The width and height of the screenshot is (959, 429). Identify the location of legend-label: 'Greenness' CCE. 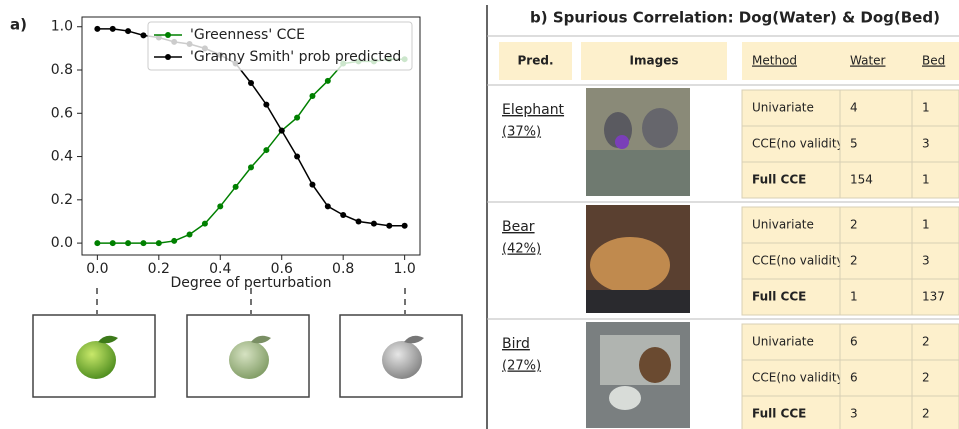
(247, 35).